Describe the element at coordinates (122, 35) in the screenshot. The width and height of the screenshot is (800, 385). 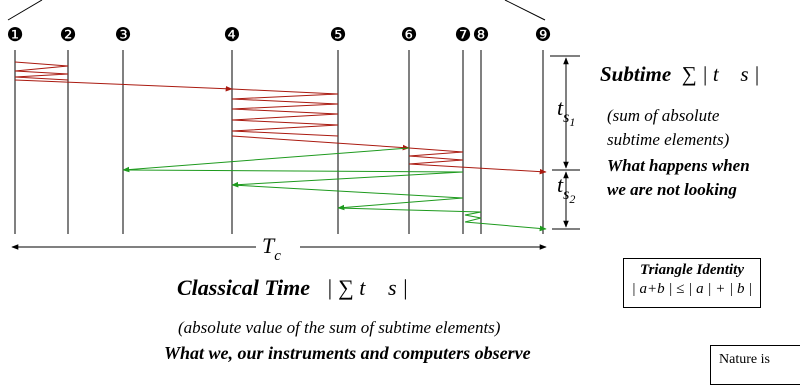
I see `event-marker-3: ❸` at that location.